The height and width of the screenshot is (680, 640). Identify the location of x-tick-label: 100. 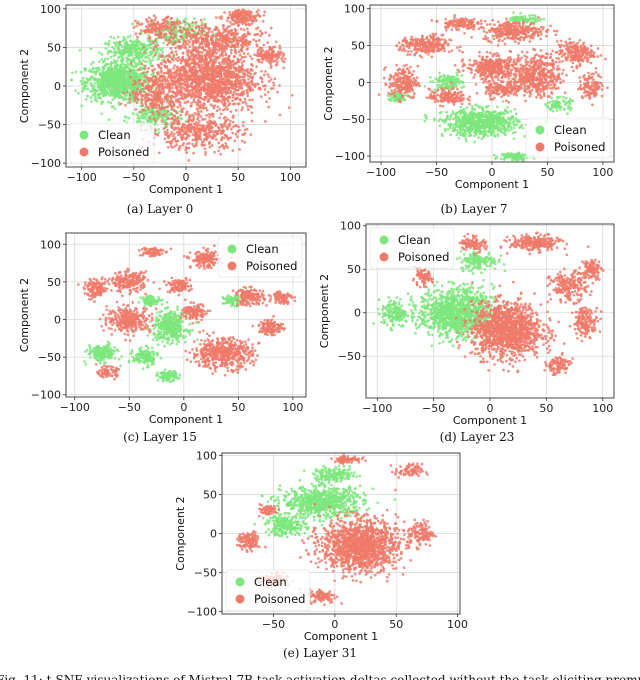
(290, 177).